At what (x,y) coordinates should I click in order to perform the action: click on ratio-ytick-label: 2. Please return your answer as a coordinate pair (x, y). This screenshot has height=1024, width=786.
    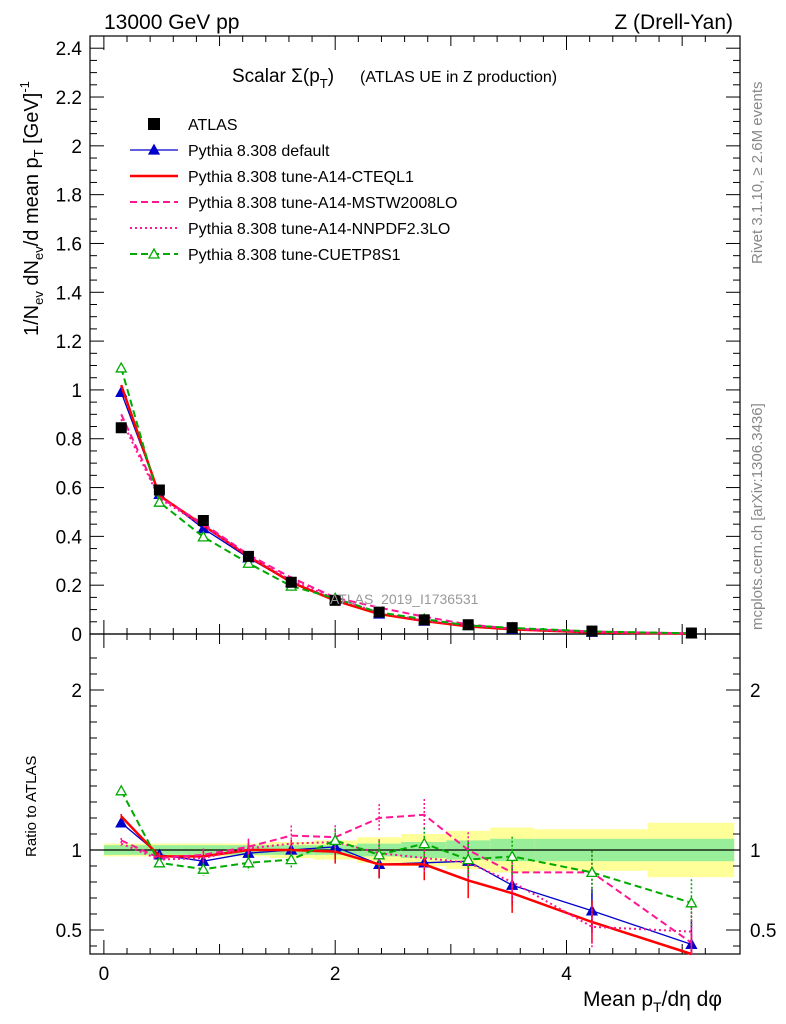
    Looking at the image, I should click on (76, 691).